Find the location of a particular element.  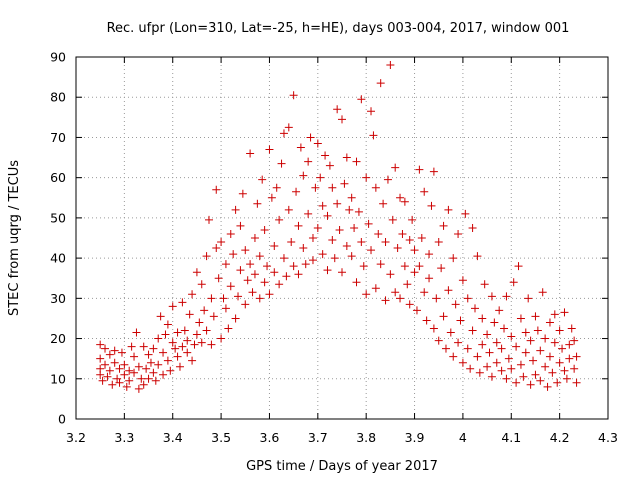

y-tick-label: 0 is located at coordinates (62, 419).